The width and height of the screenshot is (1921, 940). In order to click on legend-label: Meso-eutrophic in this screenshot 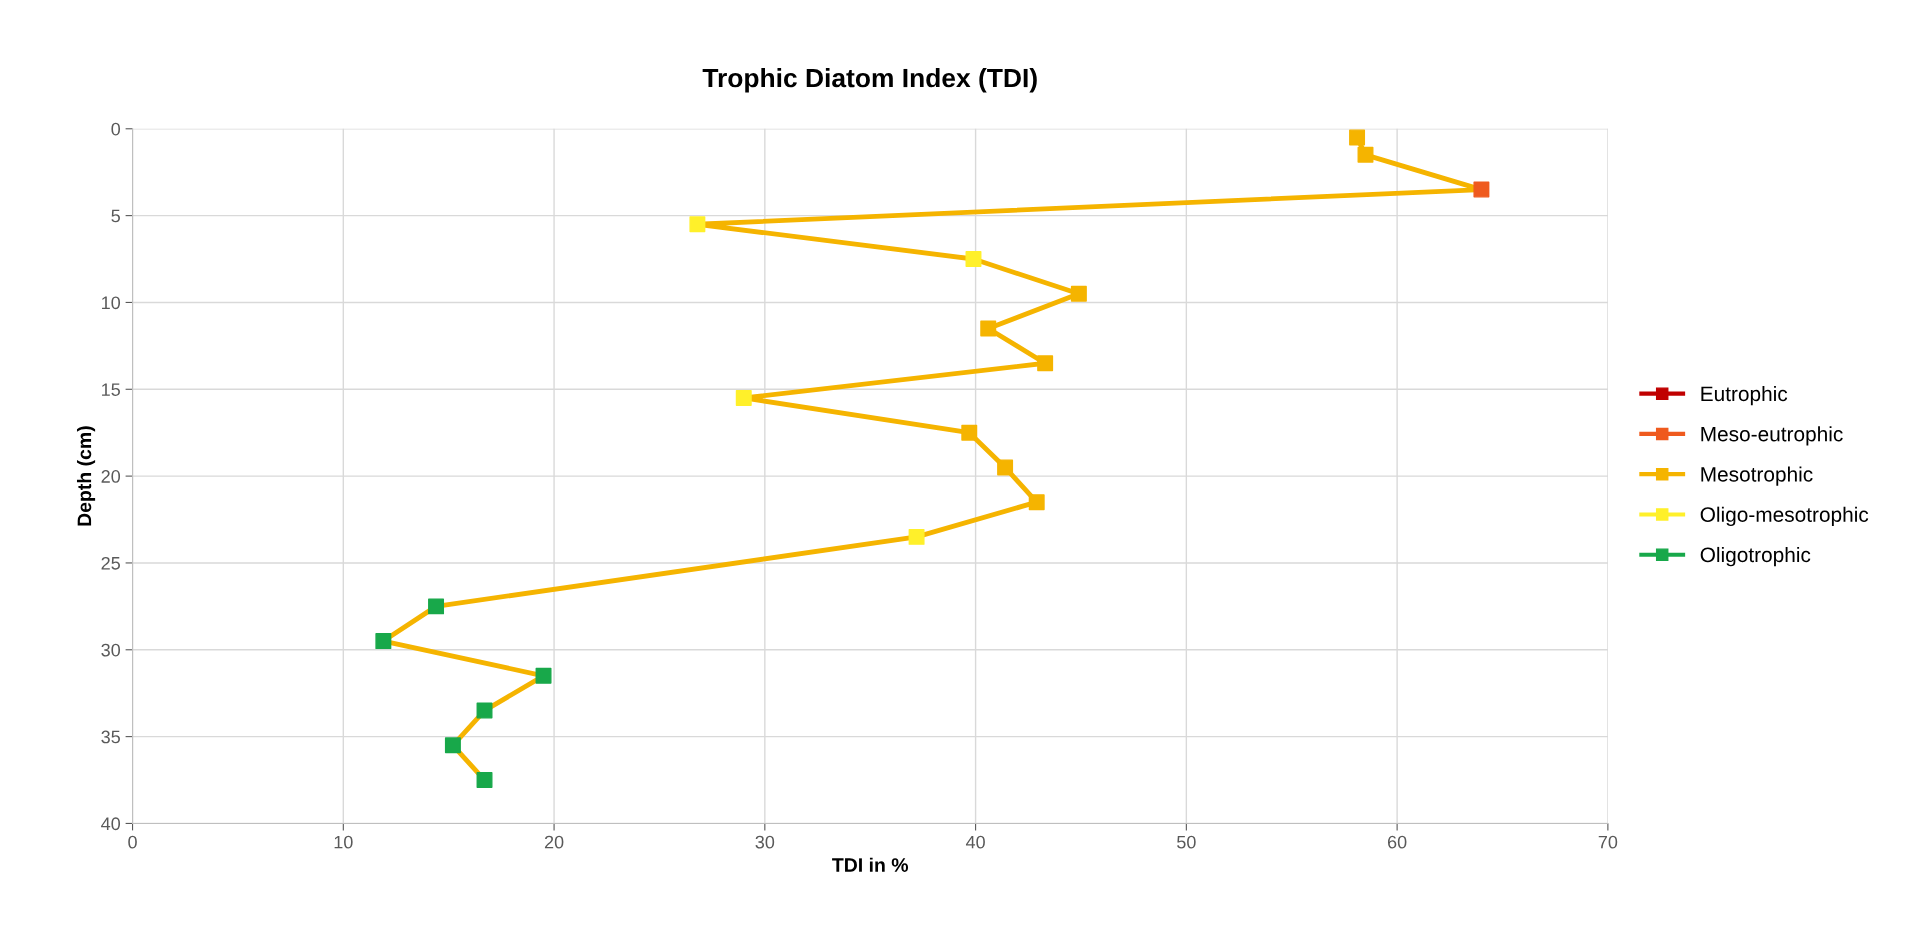, I will do `click(1772, 436)`.